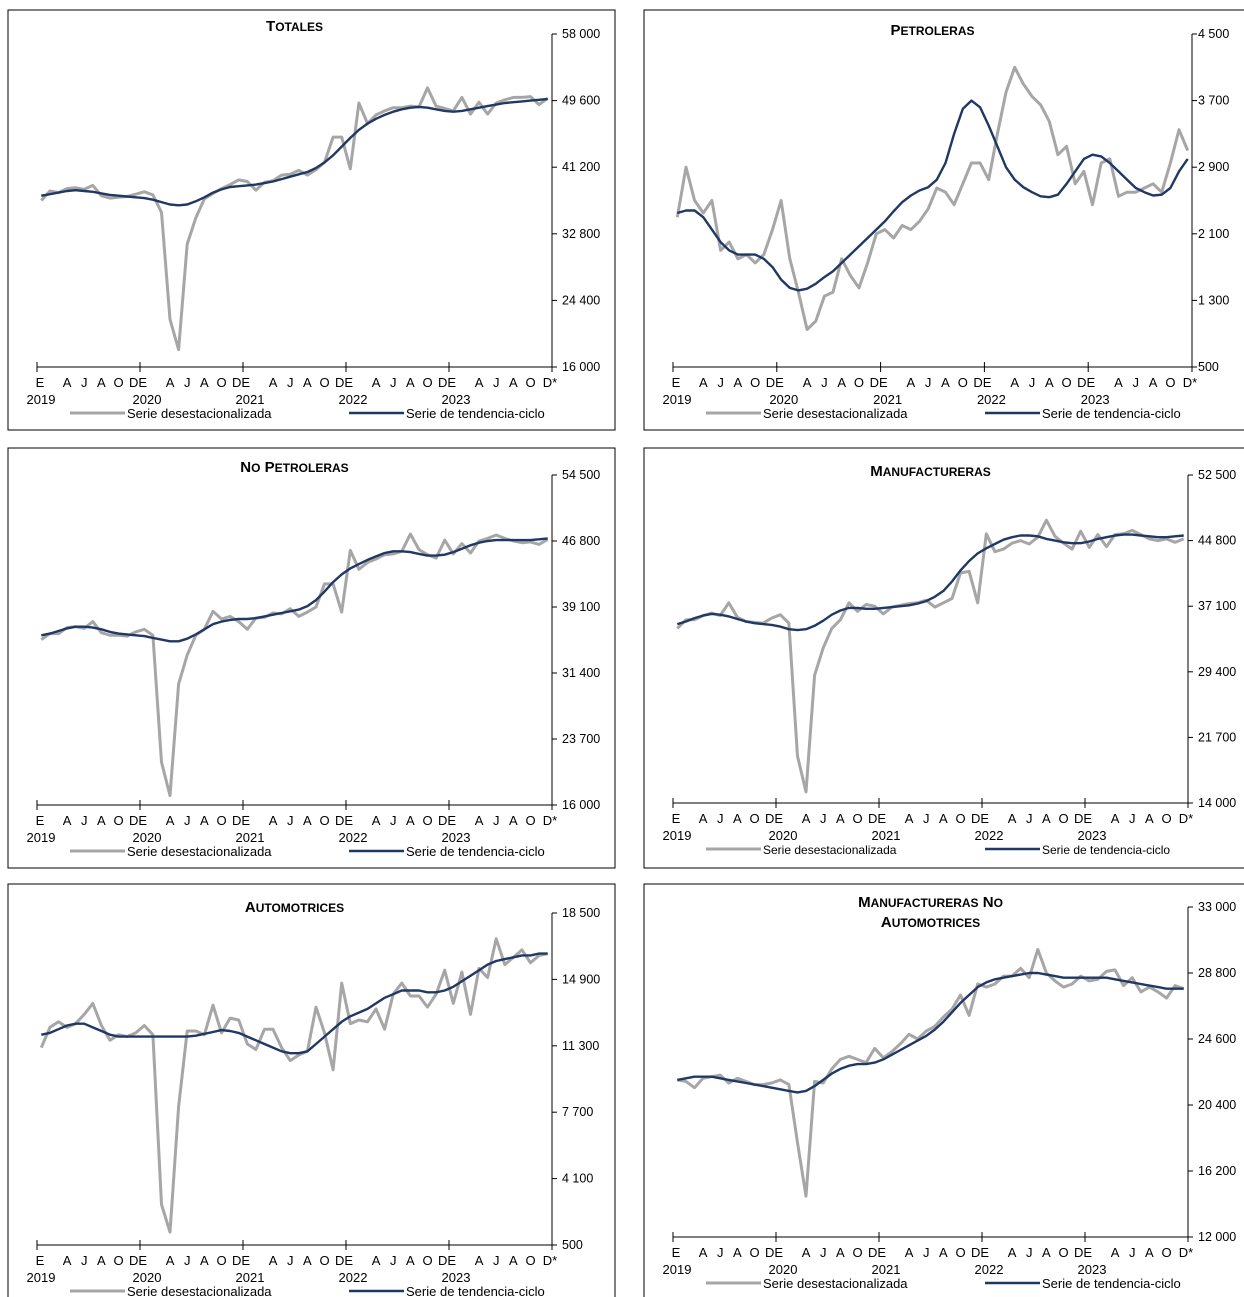 The height and width of the screenshot is (1297, 1244). I want to click on chart-title: NO PETROLERAS, so click(294, 467).